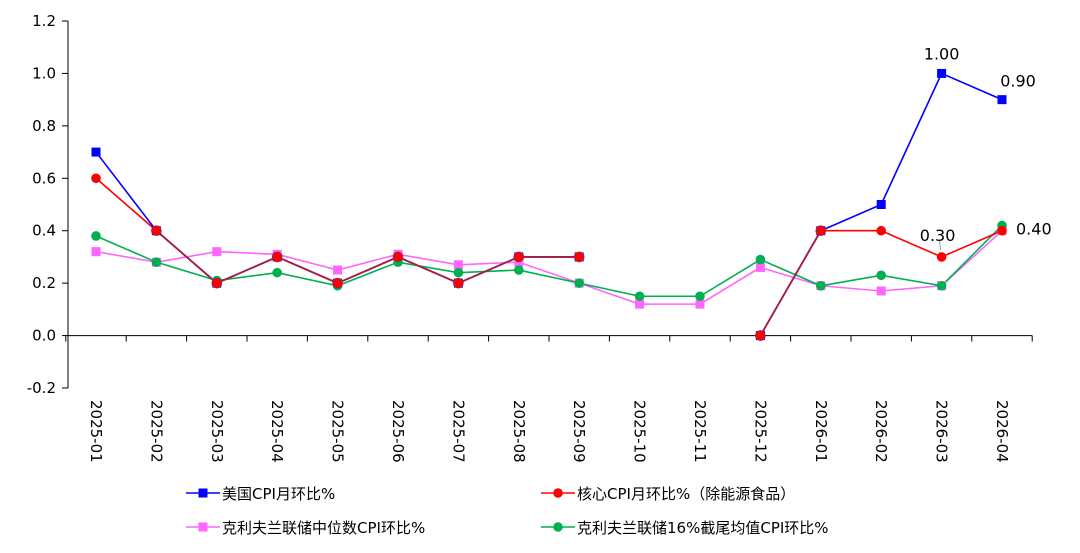 The width and height of the screenshot is (1080, 553). I want to click on x-tick-label: 2025-08, so click(519, 431).